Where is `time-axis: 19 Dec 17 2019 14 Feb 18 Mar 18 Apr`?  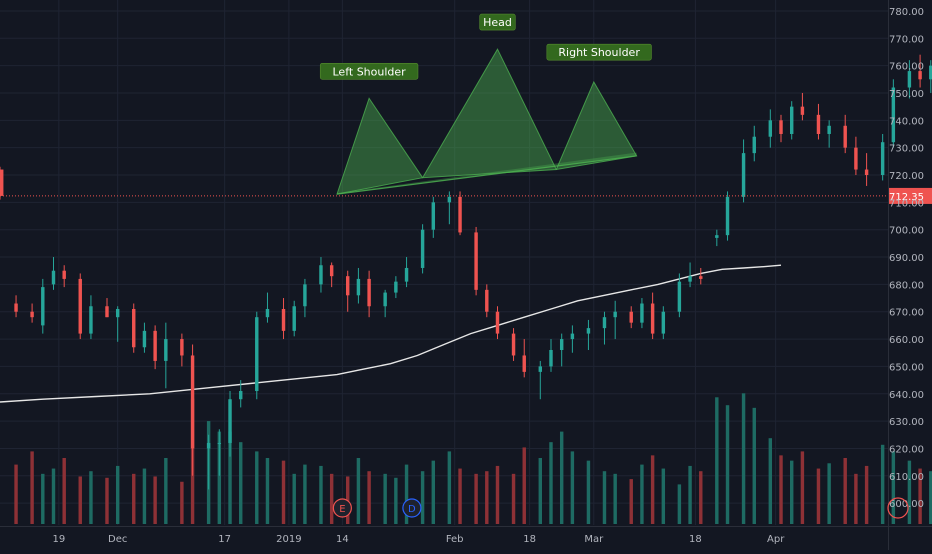
time-axis: 19 Dec 17 2019 14 Feb 18 Mar 18 Apr is located at coordinates (466, 536).